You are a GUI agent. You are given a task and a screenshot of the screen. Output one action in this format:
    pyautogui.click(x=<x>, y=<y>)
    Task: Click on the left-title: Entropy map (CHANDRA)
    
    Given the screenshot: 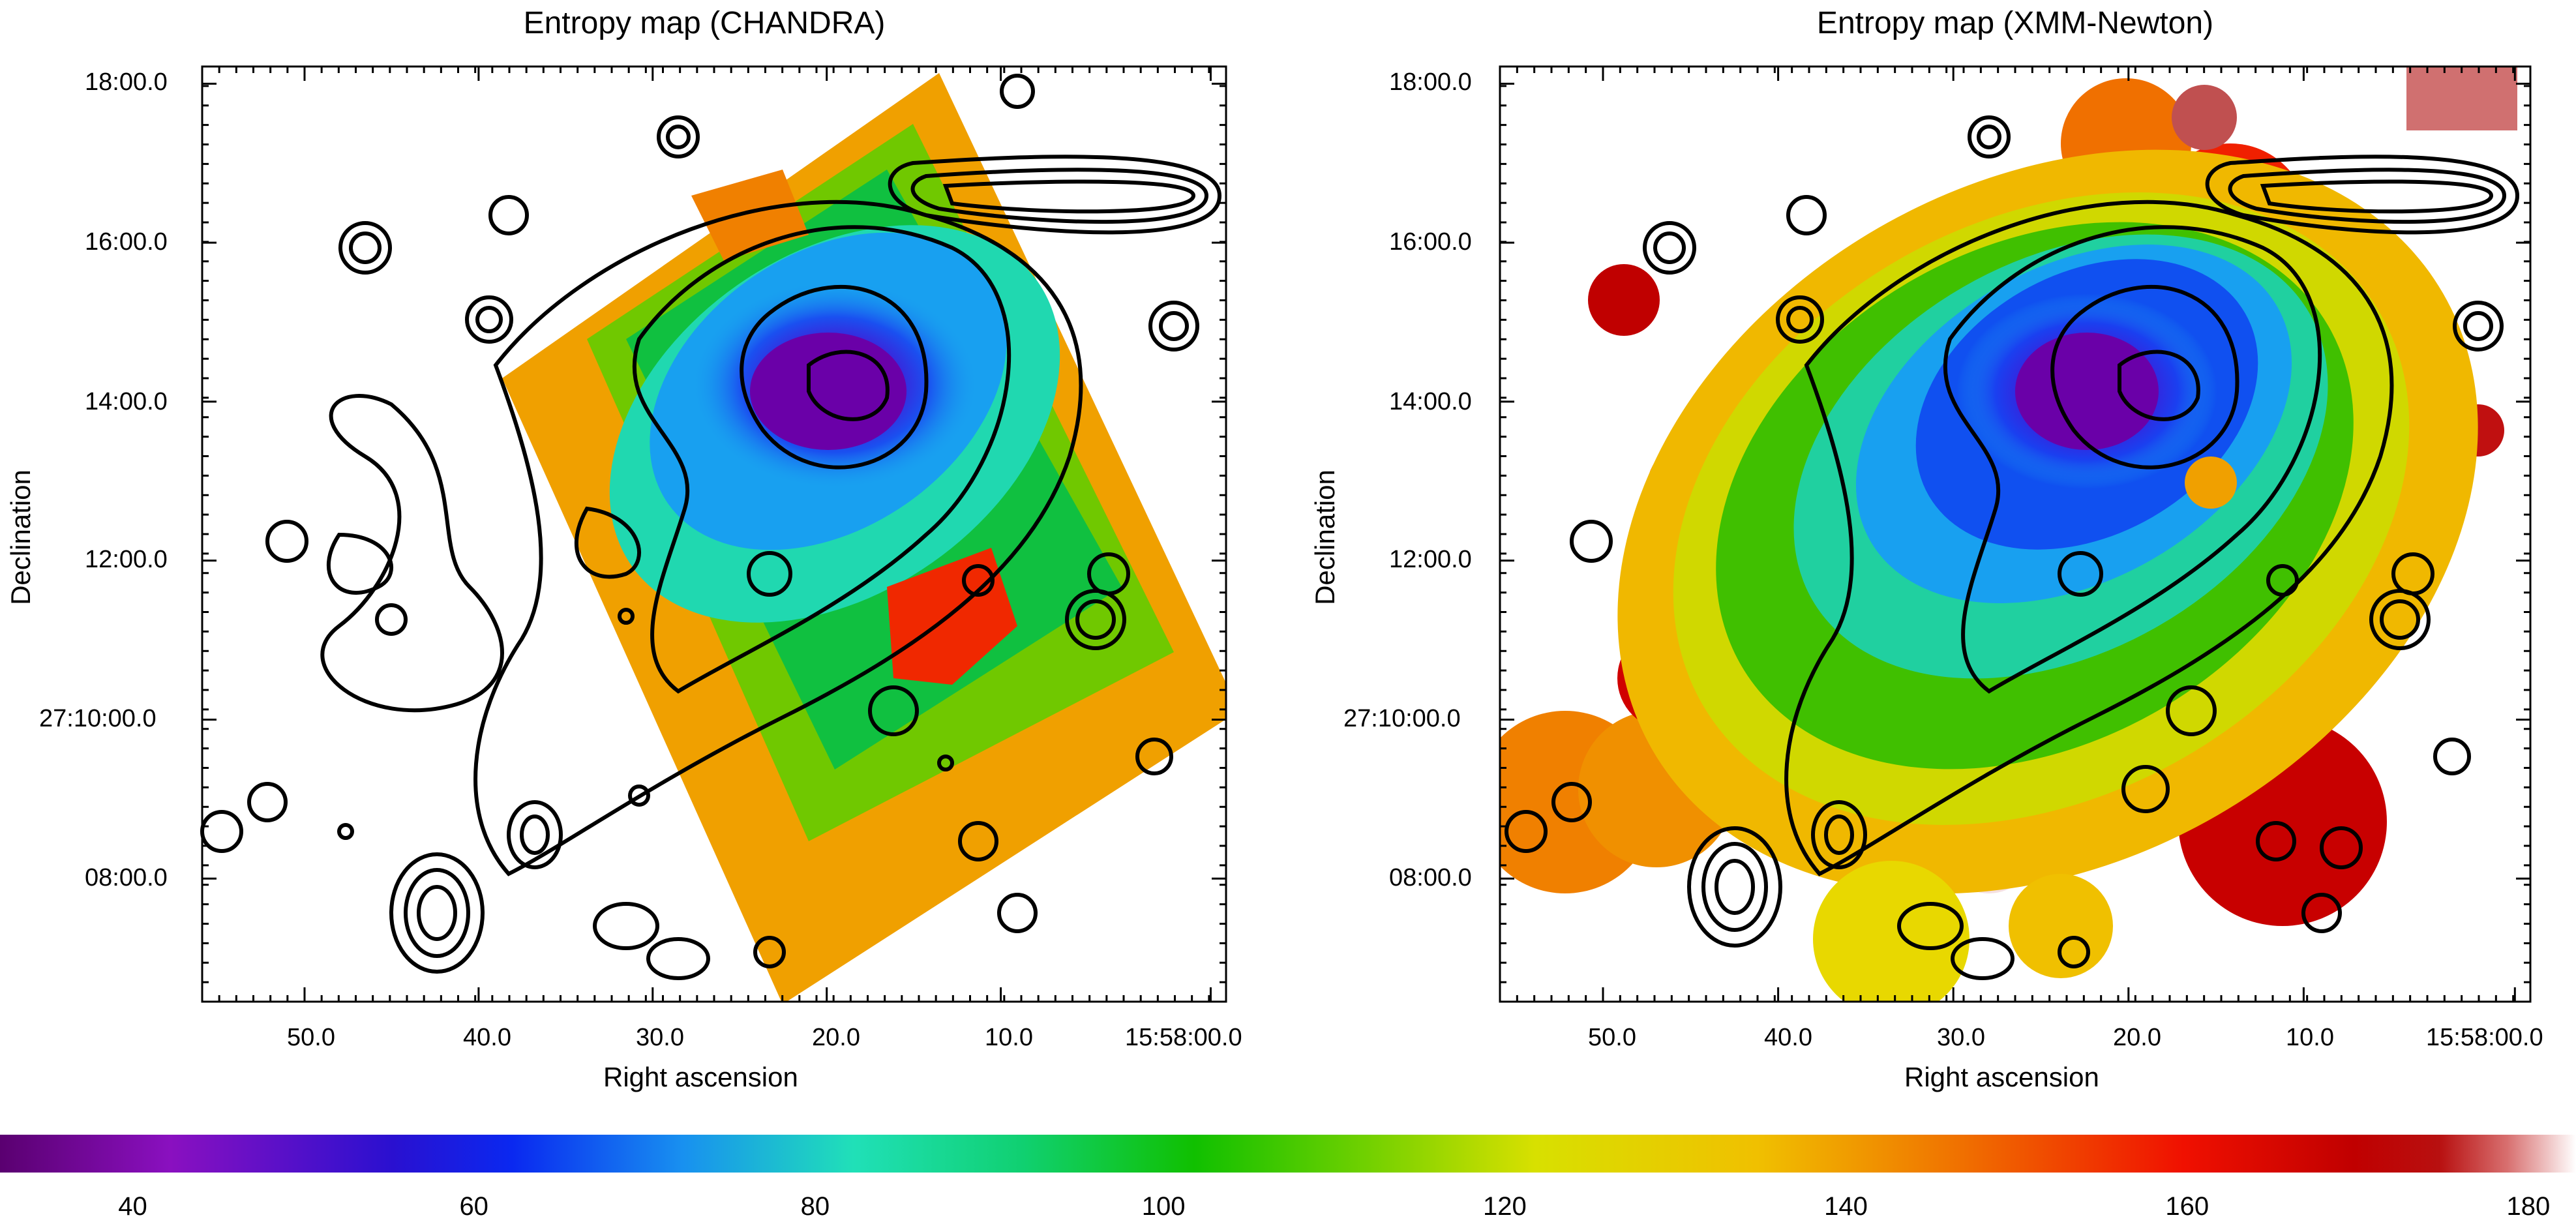 What is the action you would take?
    pyautogui.click(x=704, y=23)
    